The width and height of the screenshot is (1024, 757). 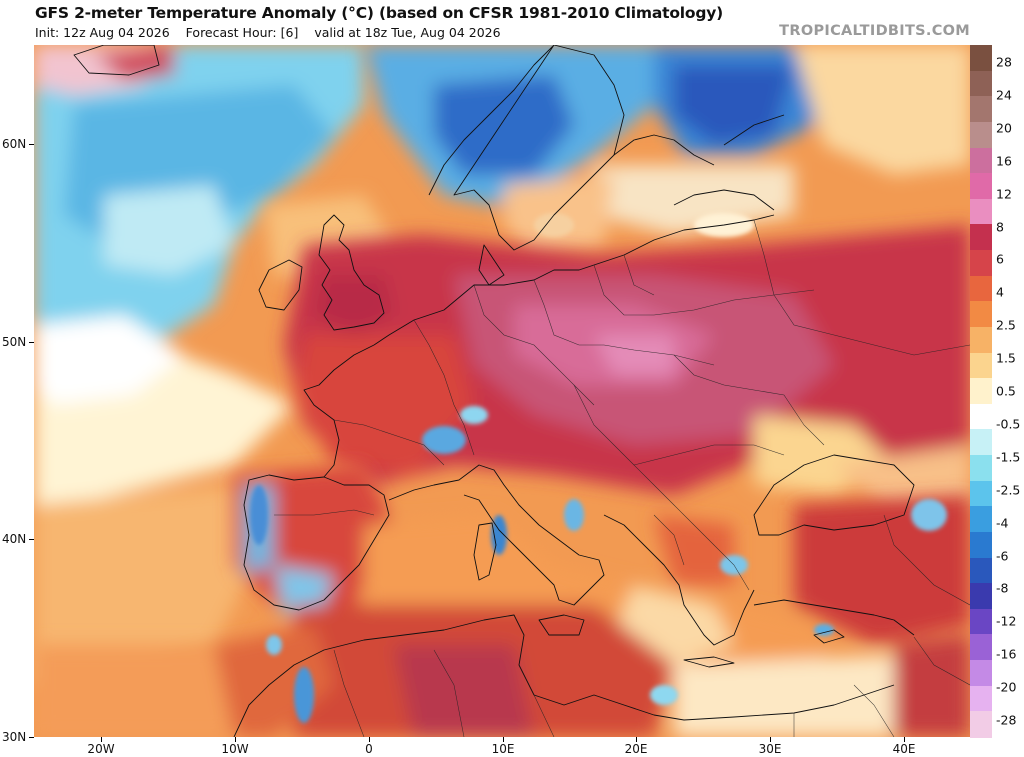 What do you see at coordinates (14, 539) in the screenshot?
I see `lat-label-40n: 40N` at bounding box center [14, 539].